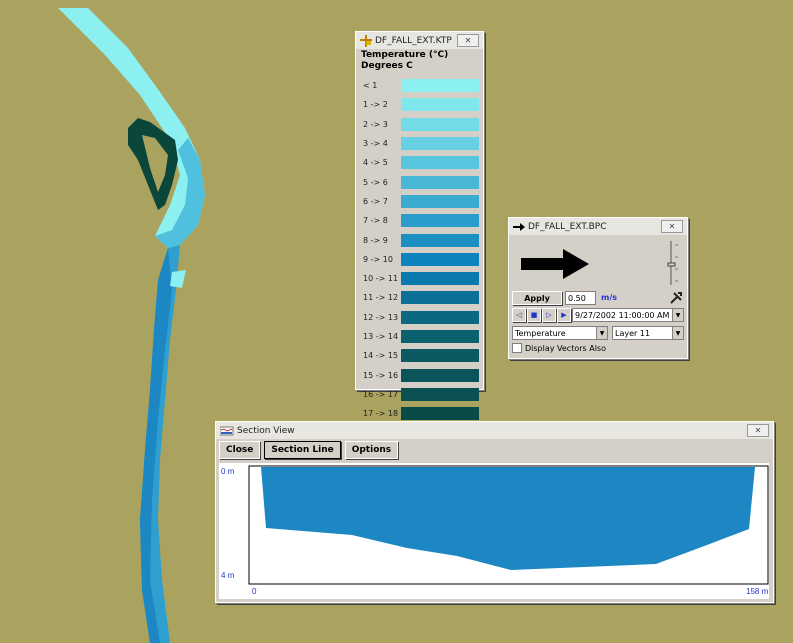 The height and width of the screenshot is (643, 793). I want to click on vector-scale-slider, so click(674, 263).